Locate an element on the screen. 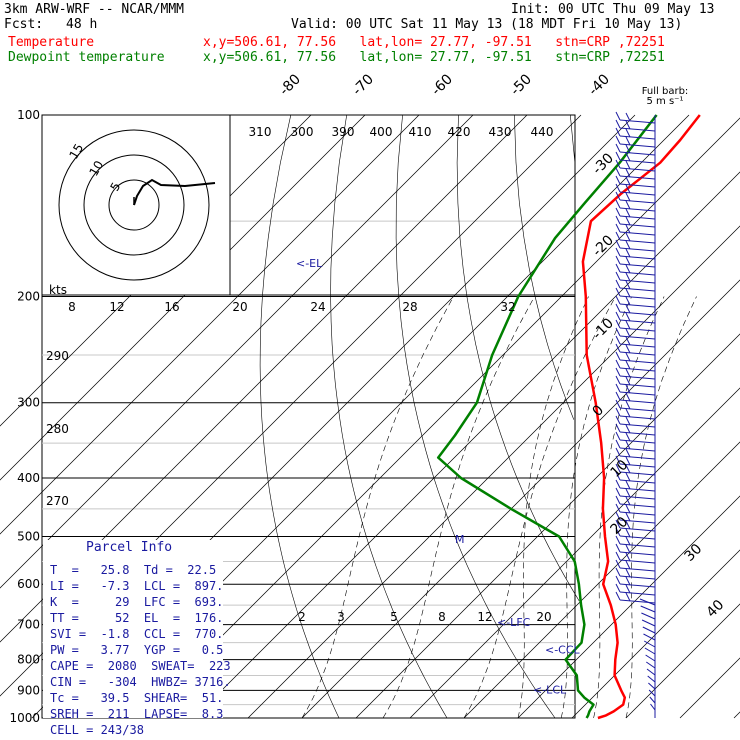 The height and width of the screenshot is (740, 740). parcel-info-row: CELL = 243/38 is located at coordinates (97, 730).